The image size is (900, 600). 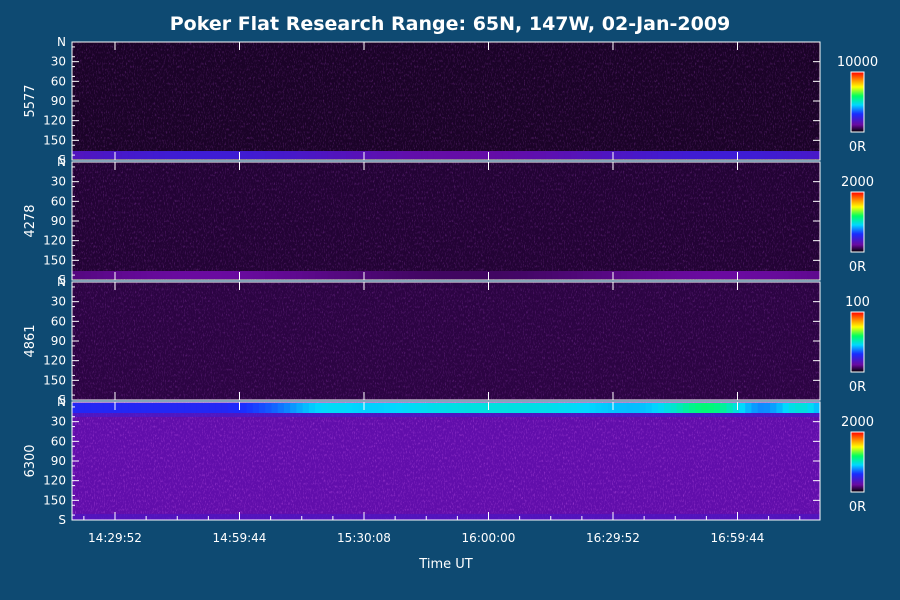 What do you see at coordinates (857, 222) in the screenshot?
I see `color-scale-bar` at bounding box center [857, 222].